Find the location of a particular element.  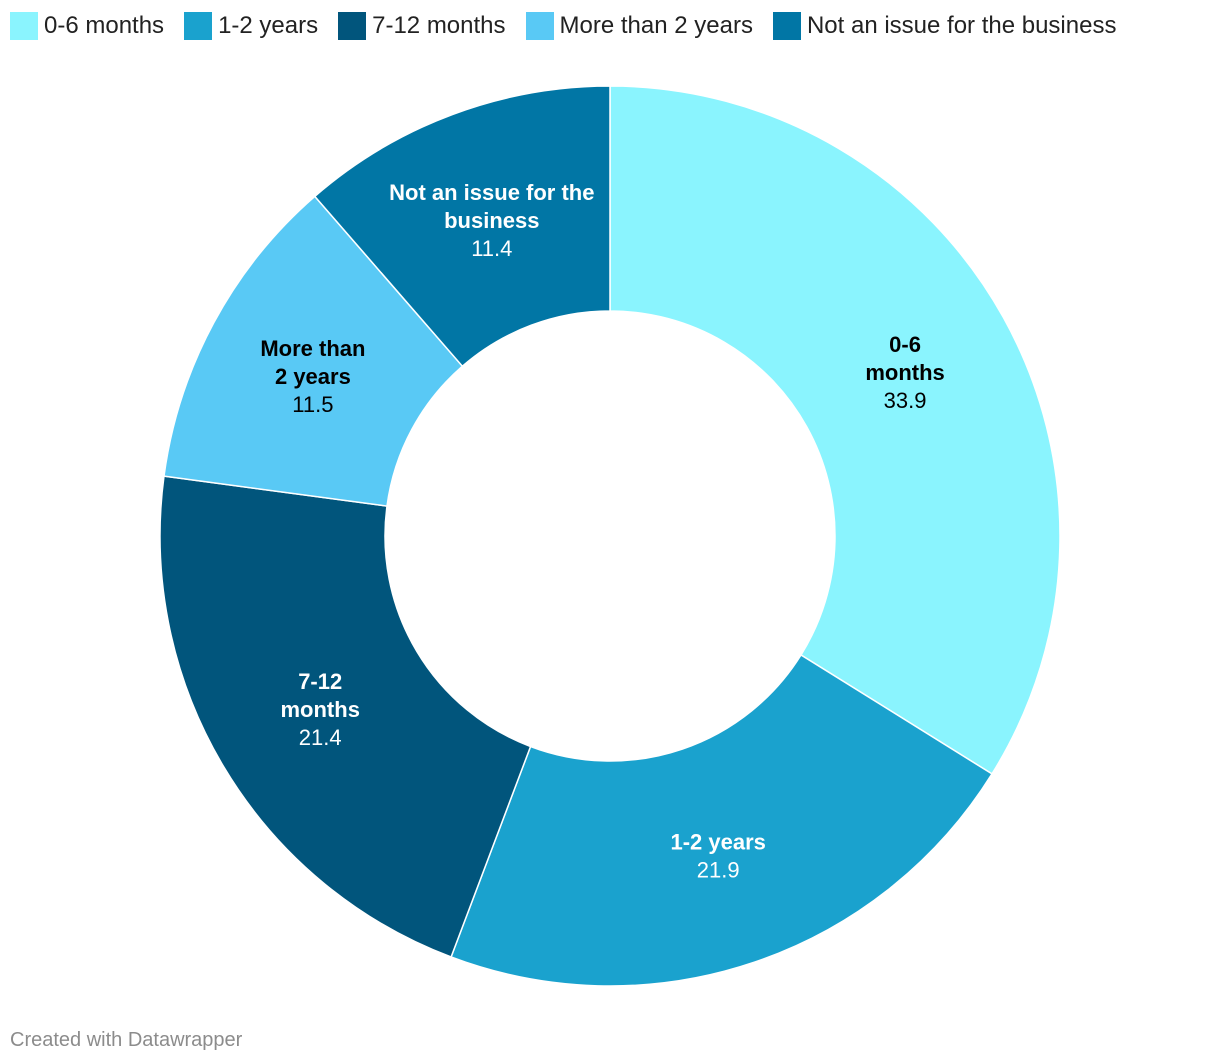

slice-label: More than 2 years 11.5 is located at coordinates (312, 376).